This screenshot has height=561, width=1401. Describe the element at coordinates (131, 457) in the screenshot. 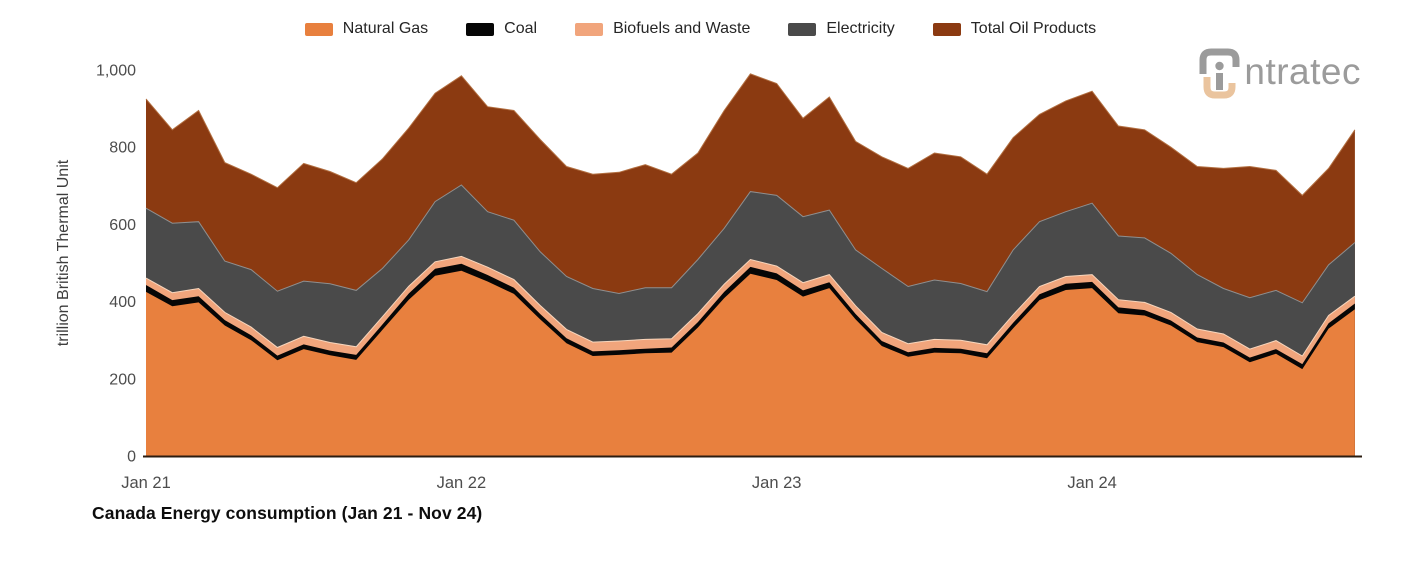

I see `y-tick-label: 0` at that location.